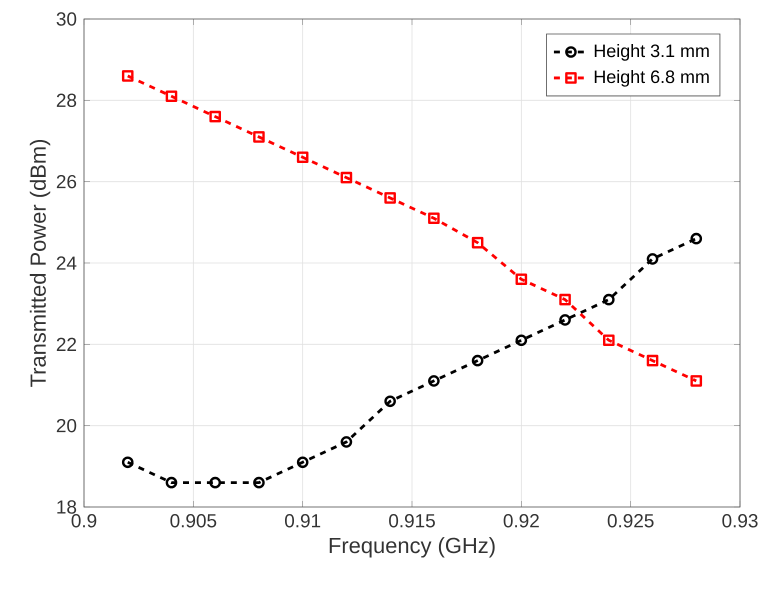  Describe the element at coordinates (740, 521) in the screenshot. I see `x-tick-label: 0.93` at that location.